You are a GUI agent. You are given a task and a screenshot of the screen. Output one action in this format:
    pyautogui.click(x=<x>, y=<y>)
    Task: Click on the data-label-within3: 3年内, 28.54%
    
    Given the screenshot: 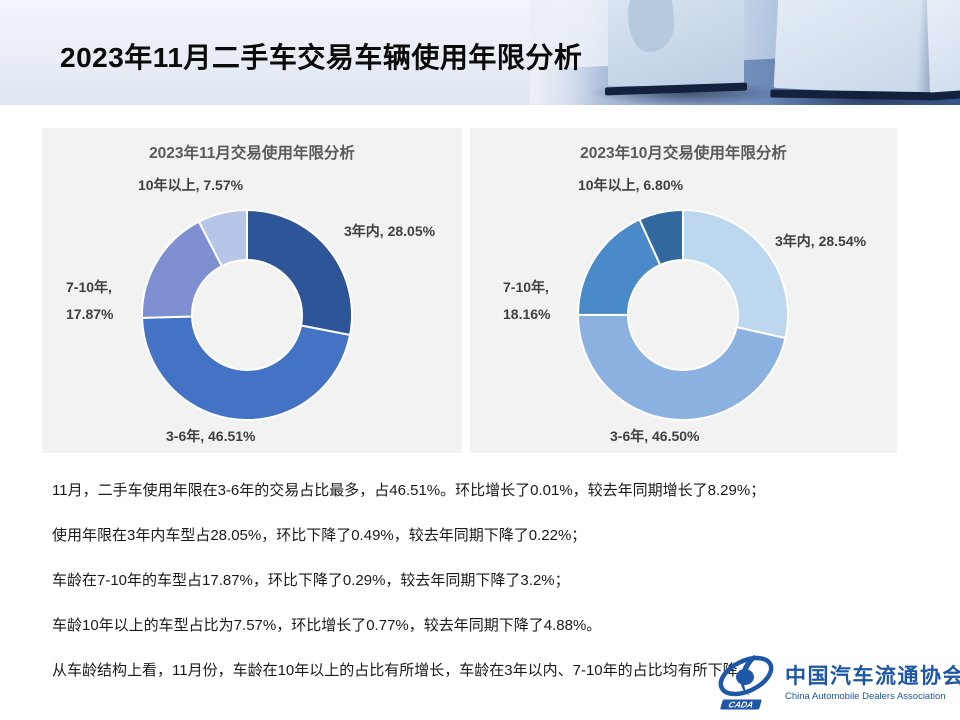 What is the action you would take?
    pyautogui.click(x=821, y=241)
    